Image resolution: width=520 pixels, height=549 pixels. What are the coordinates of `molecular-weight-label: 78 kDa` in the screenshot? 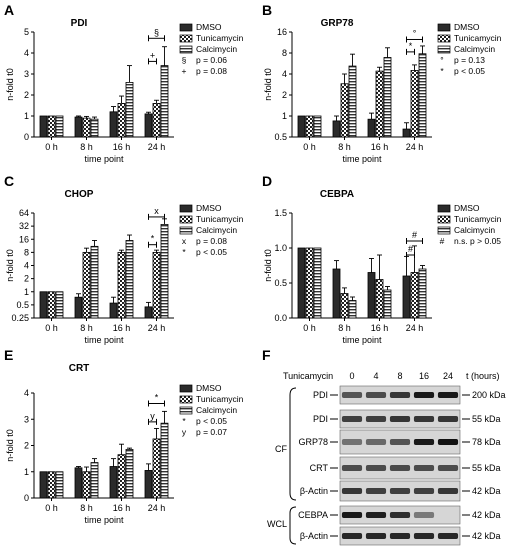 It's located at (486, 442).